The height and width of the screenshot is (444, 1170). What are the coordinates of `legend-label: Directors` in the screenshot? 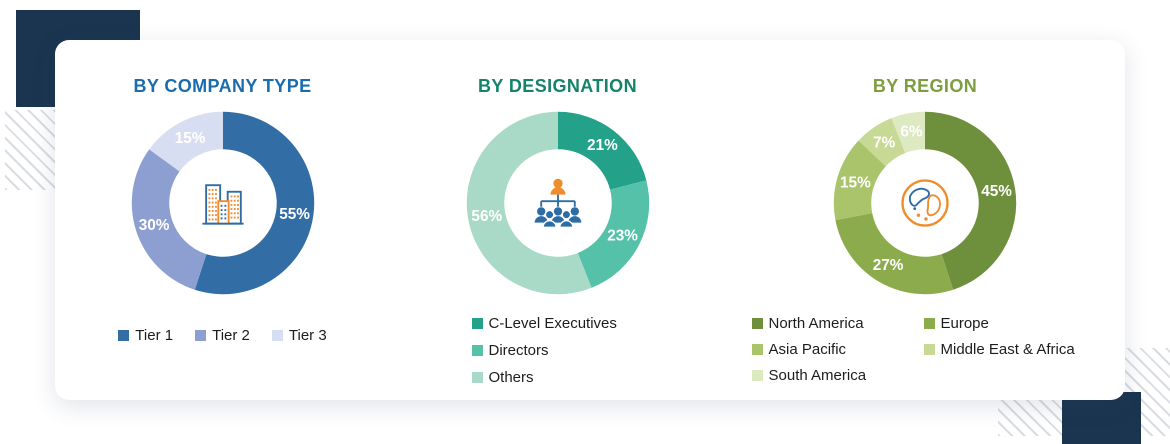 It's located at (518, 350).